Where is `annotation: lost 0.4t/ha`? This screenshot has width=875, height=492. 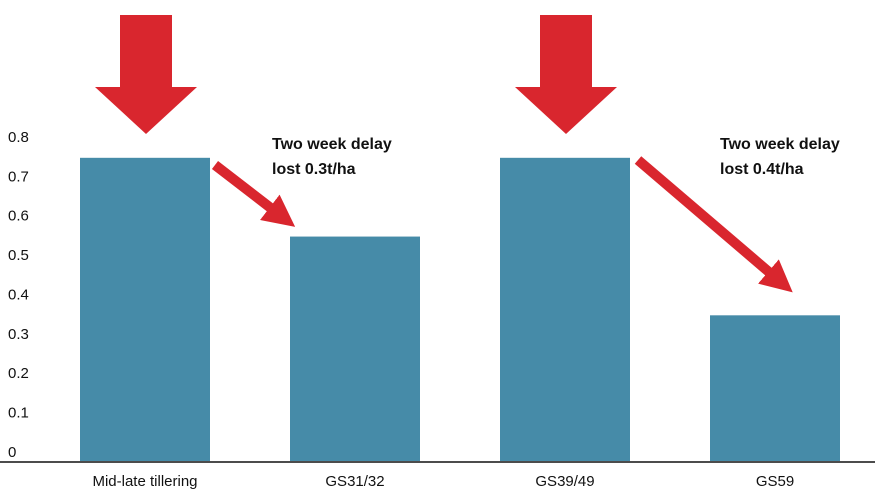 annotation: lost 0.4t/ha is located at coordinates (762, 169).